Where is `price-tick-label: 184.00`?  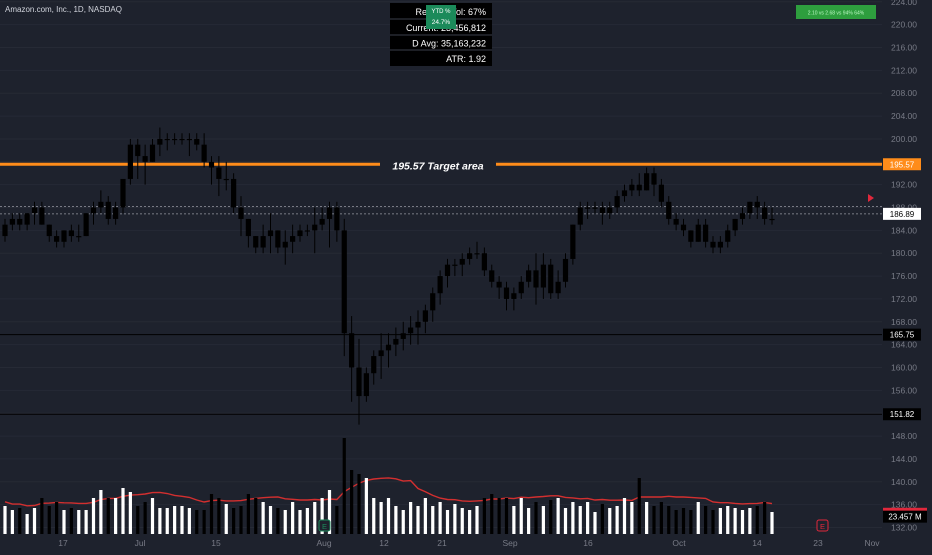
price-tick-label: 184.00 is located at coordinates (904, 230).